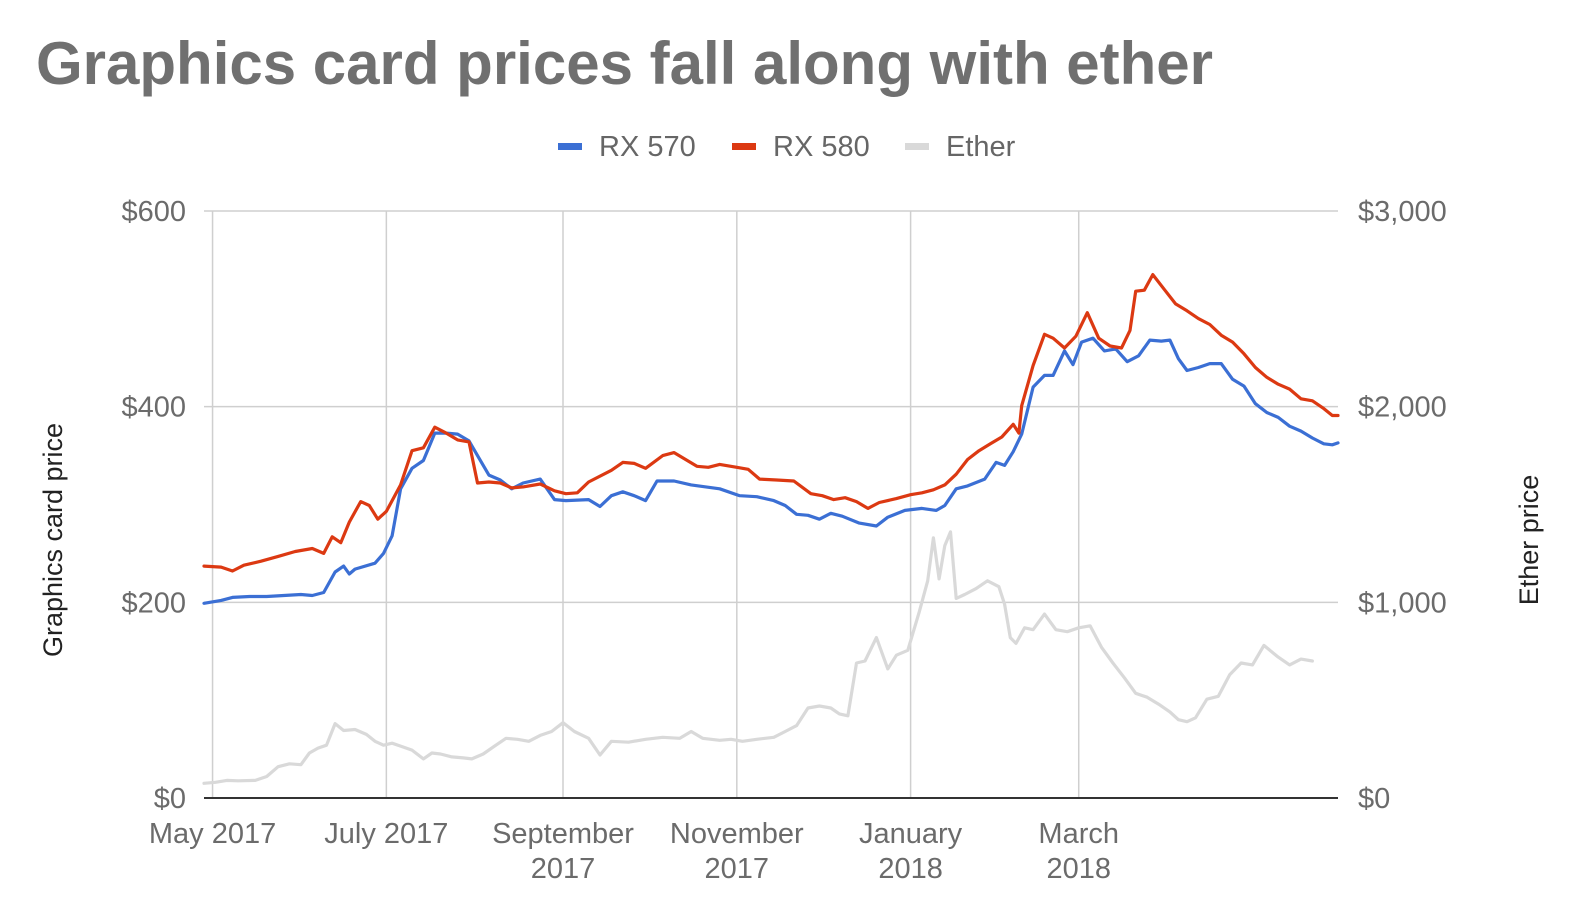 The height and width of the screenshot is (914, 1572). Describe the element at coordinates (1529, 540) in the screenshot. I see `right-axis-title: Ether price` at that location.